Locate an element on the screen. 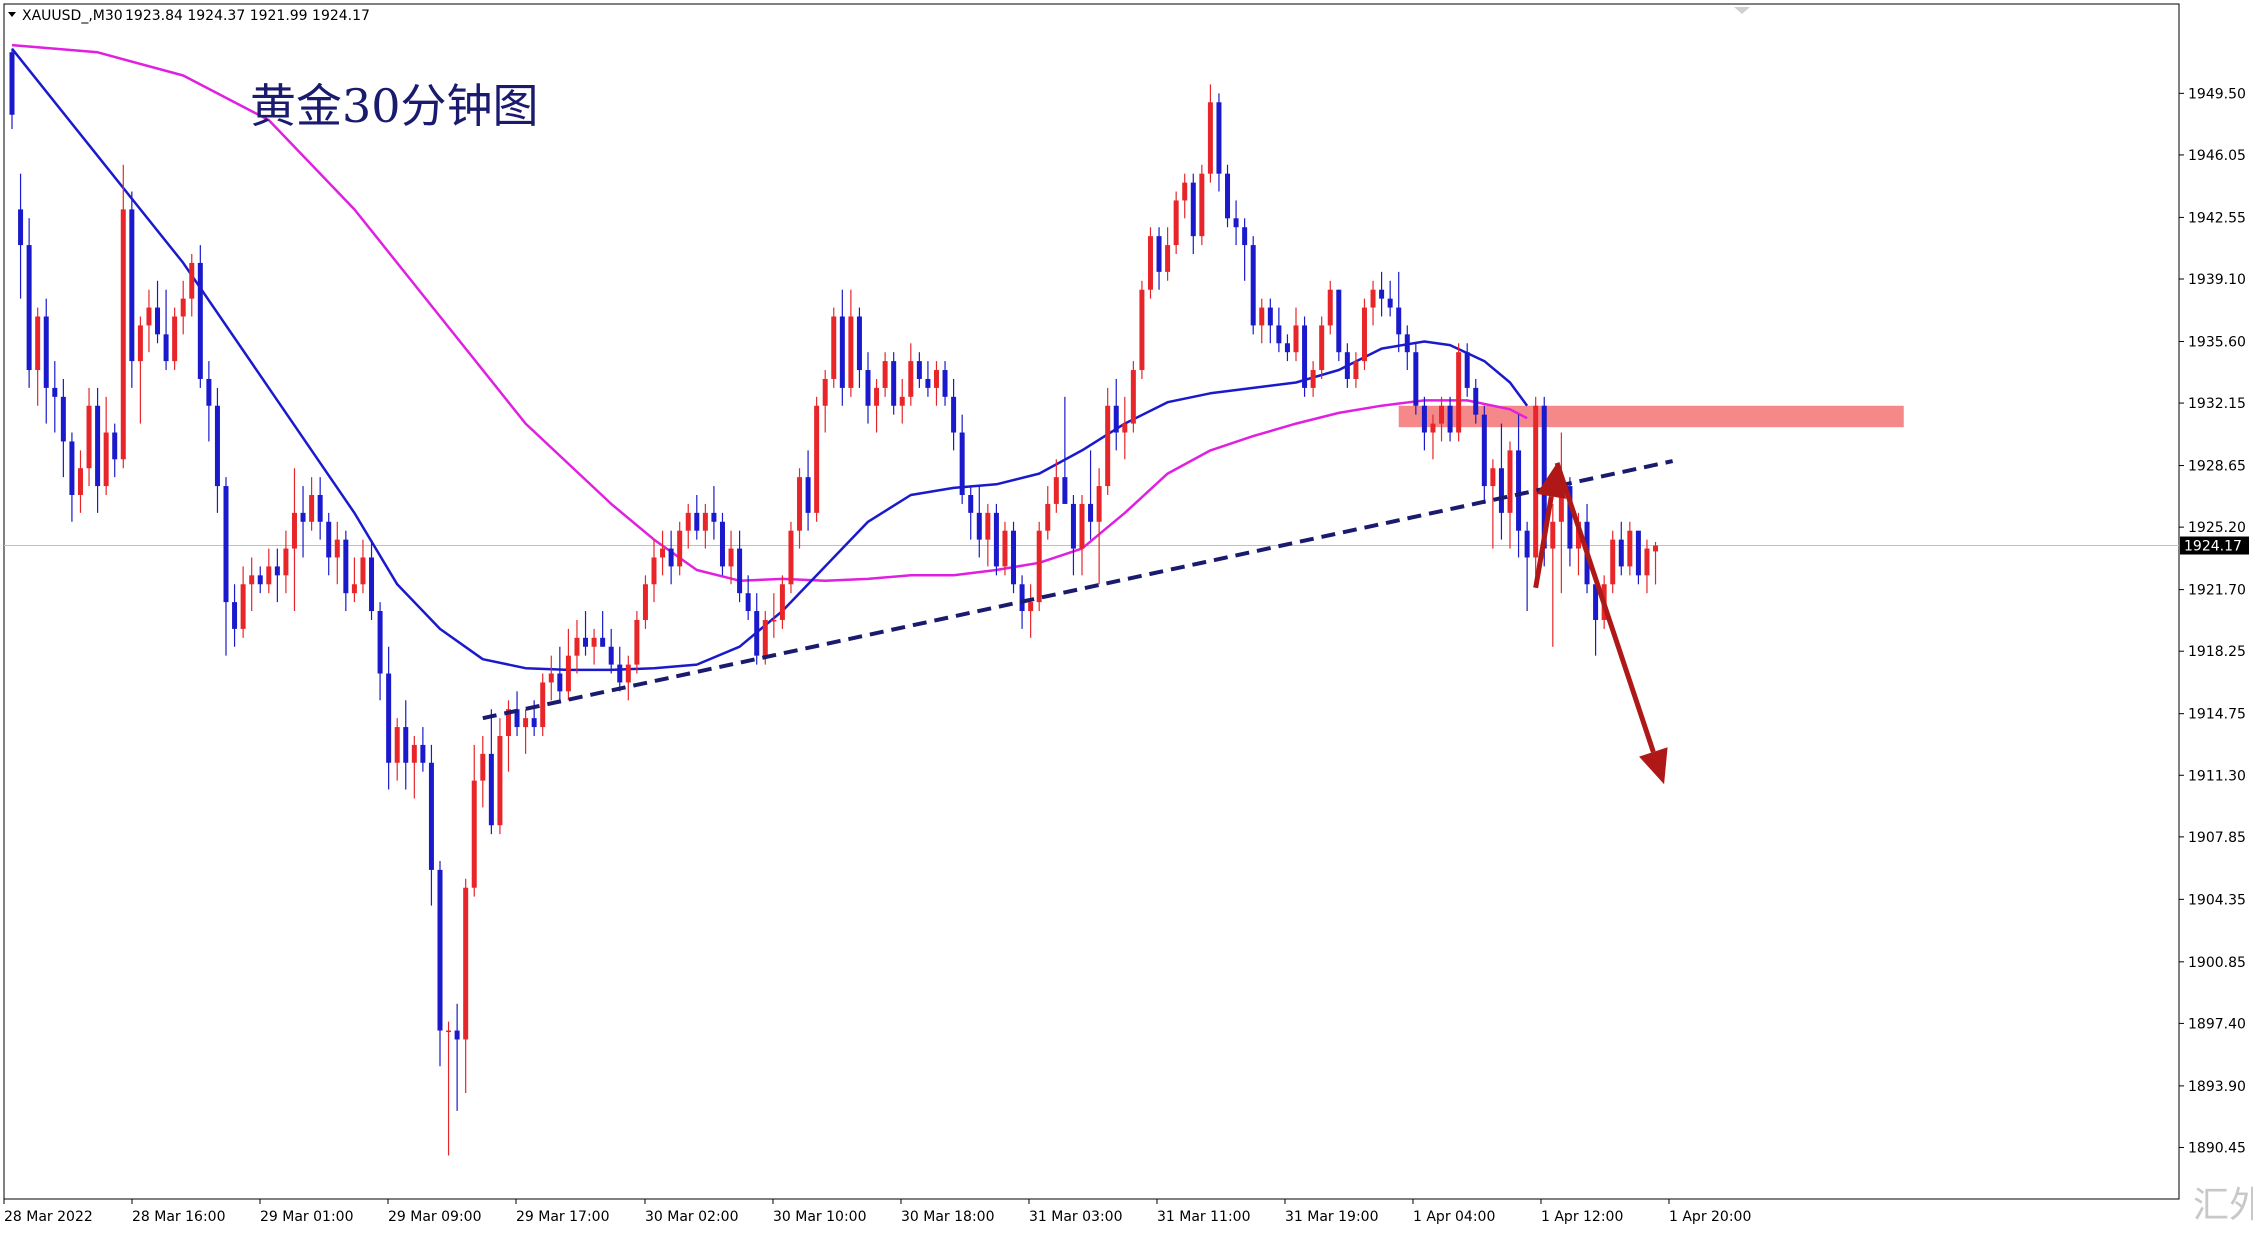  chart-title: 黄金30分钟图 is located at coordinates (394, 106).